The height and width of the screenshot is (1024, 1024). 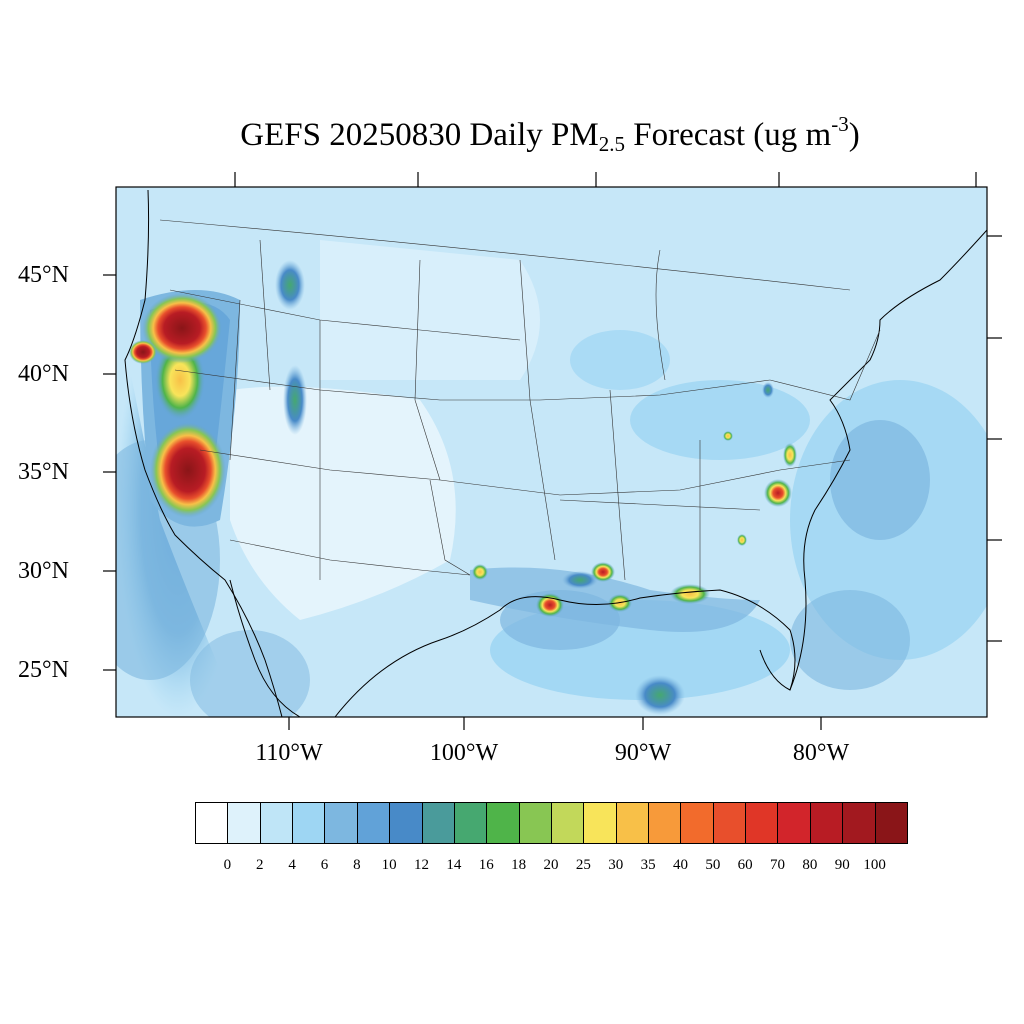 I want to click on northern-california-fire, so click(x=188, y=470).